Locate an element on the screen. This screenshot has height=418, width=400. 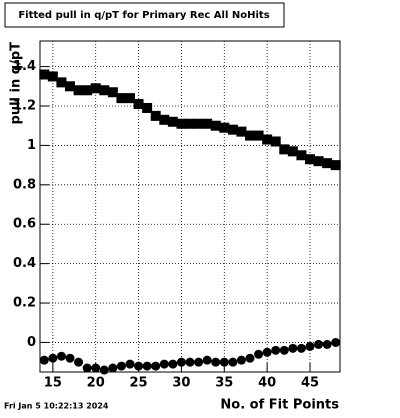
y-tick-label: 0.6 is located at coordinates (24, 224).